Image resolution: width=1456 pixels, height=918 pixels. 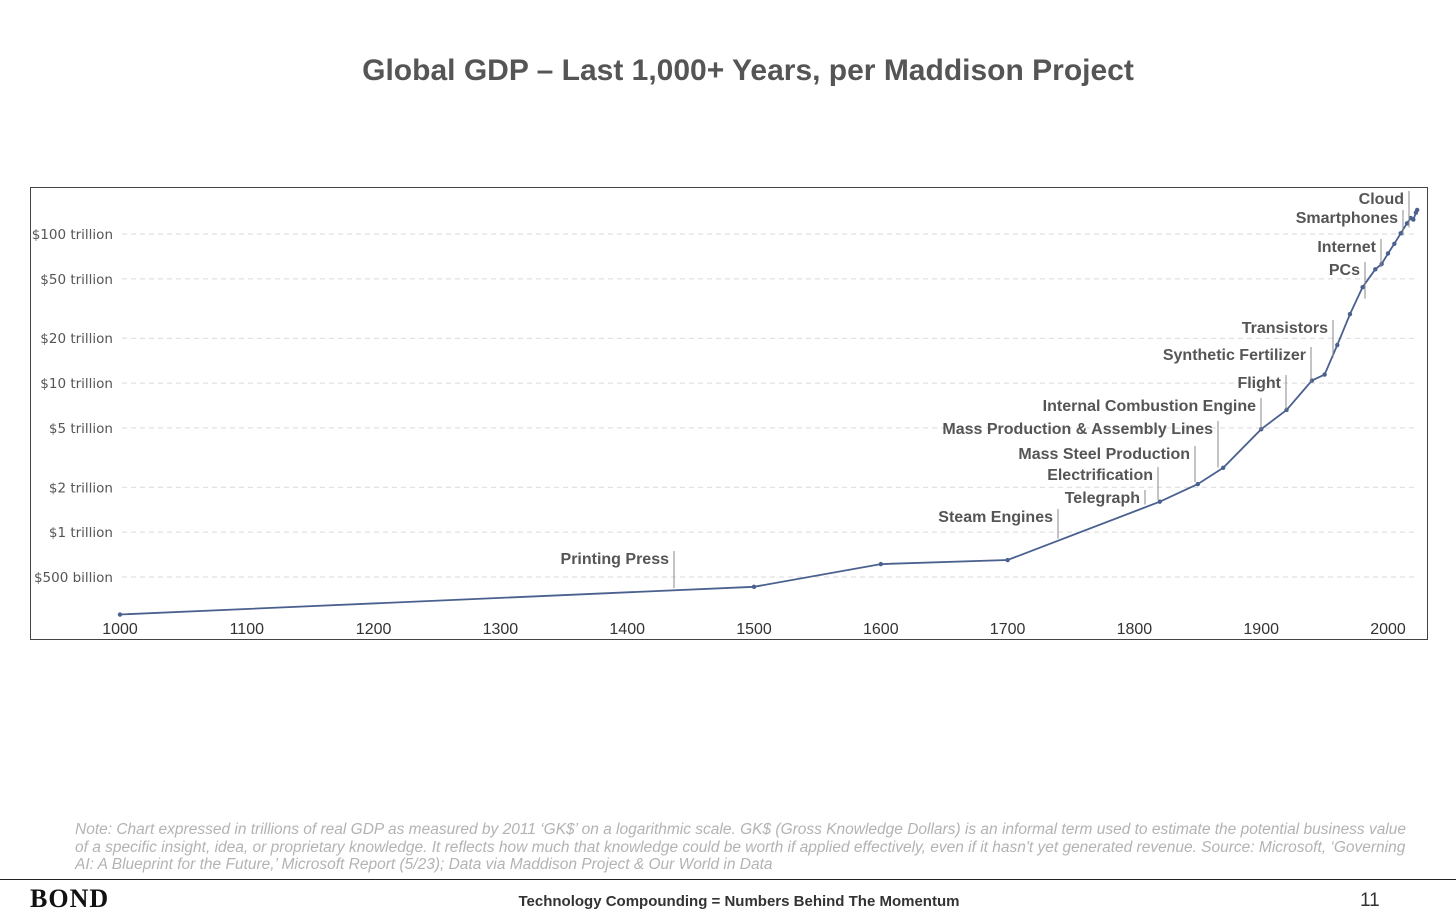 What do you see at coordinates (76, 280) in the screenshot?
I see `y-tick-label: $50 trillion` at bounding box center [76, 280].